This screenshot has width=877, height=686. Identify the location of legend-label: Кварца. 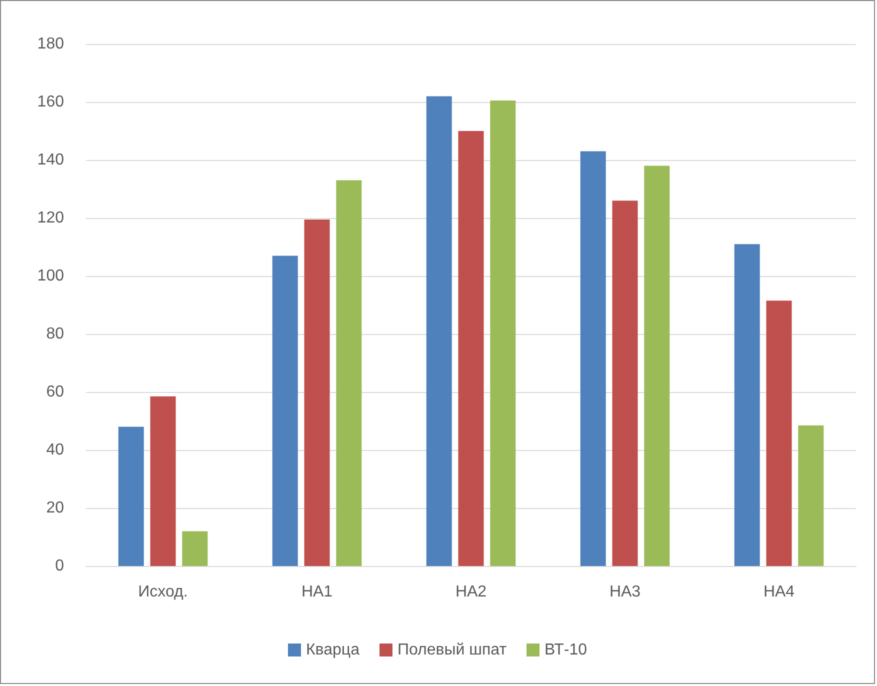
(333, 650).